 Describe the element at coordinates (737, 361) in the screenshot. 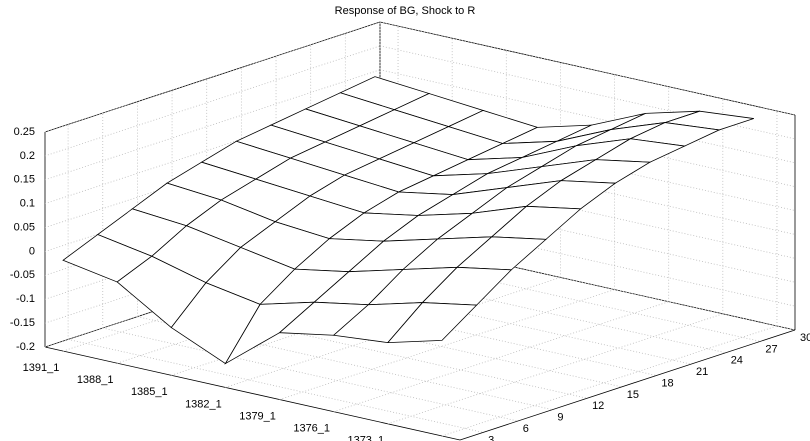

I see `y-tick-label: 24` at that location.